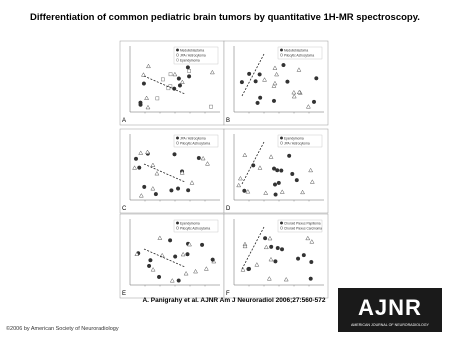  I want to click on legend-label: Choroid Plexus Carcinoma, so click(303, 229).